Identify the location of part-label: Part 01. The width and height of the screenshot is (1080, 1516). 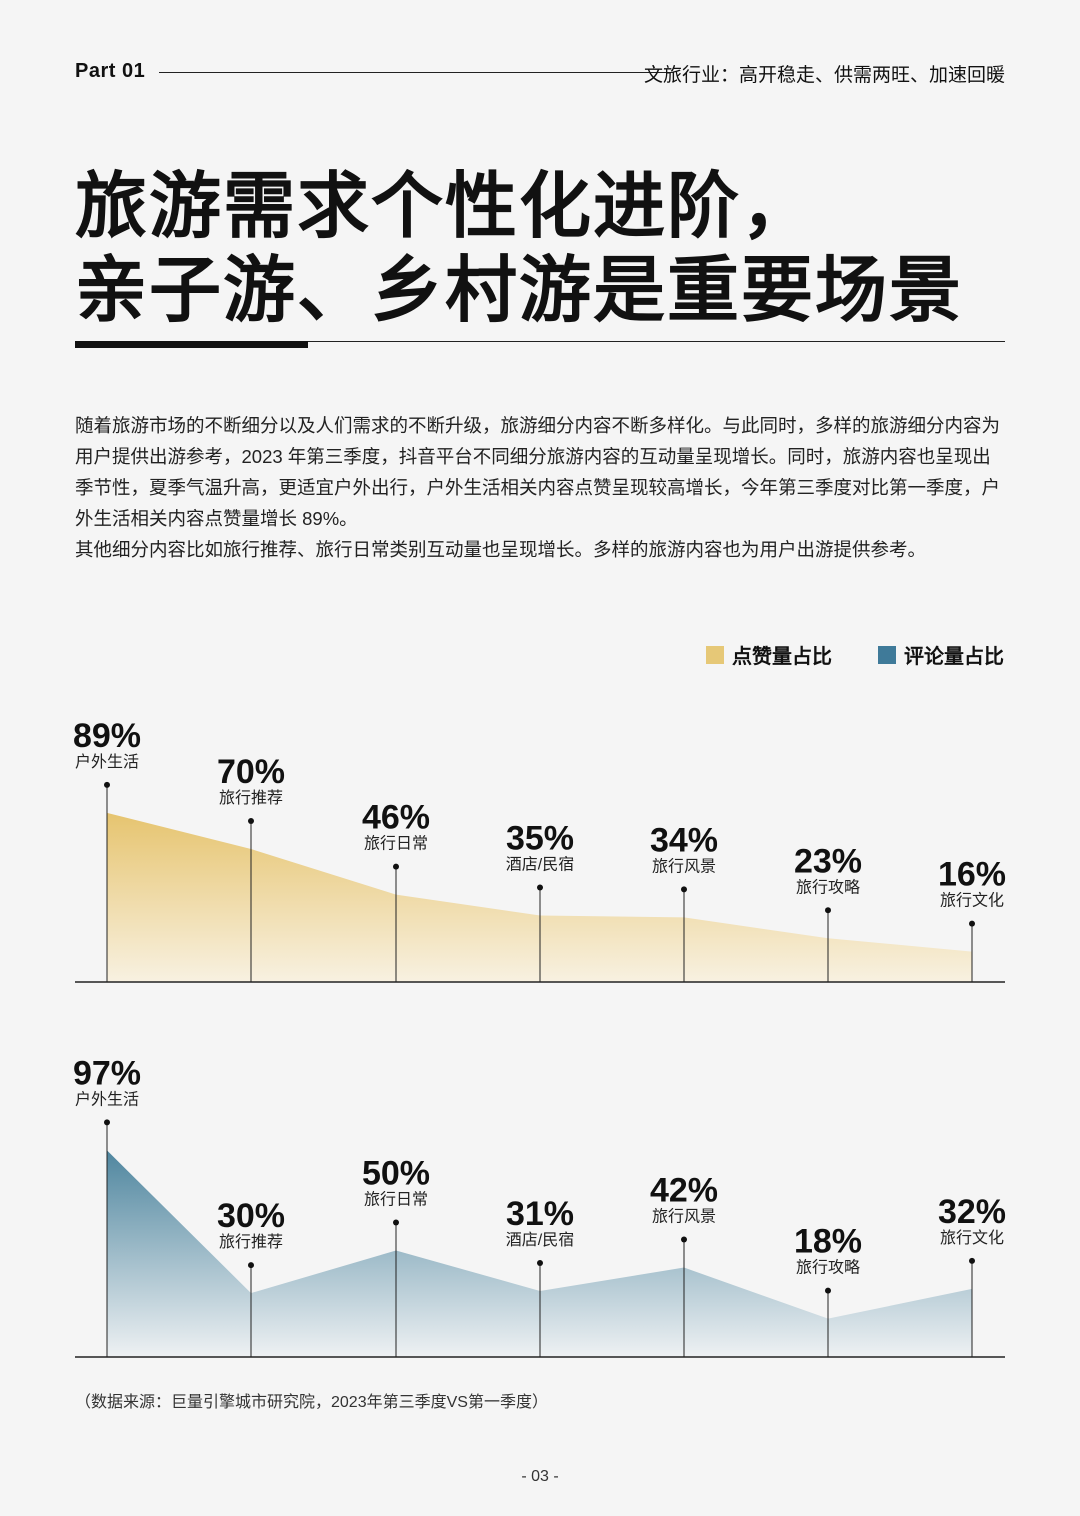
(110, 71).